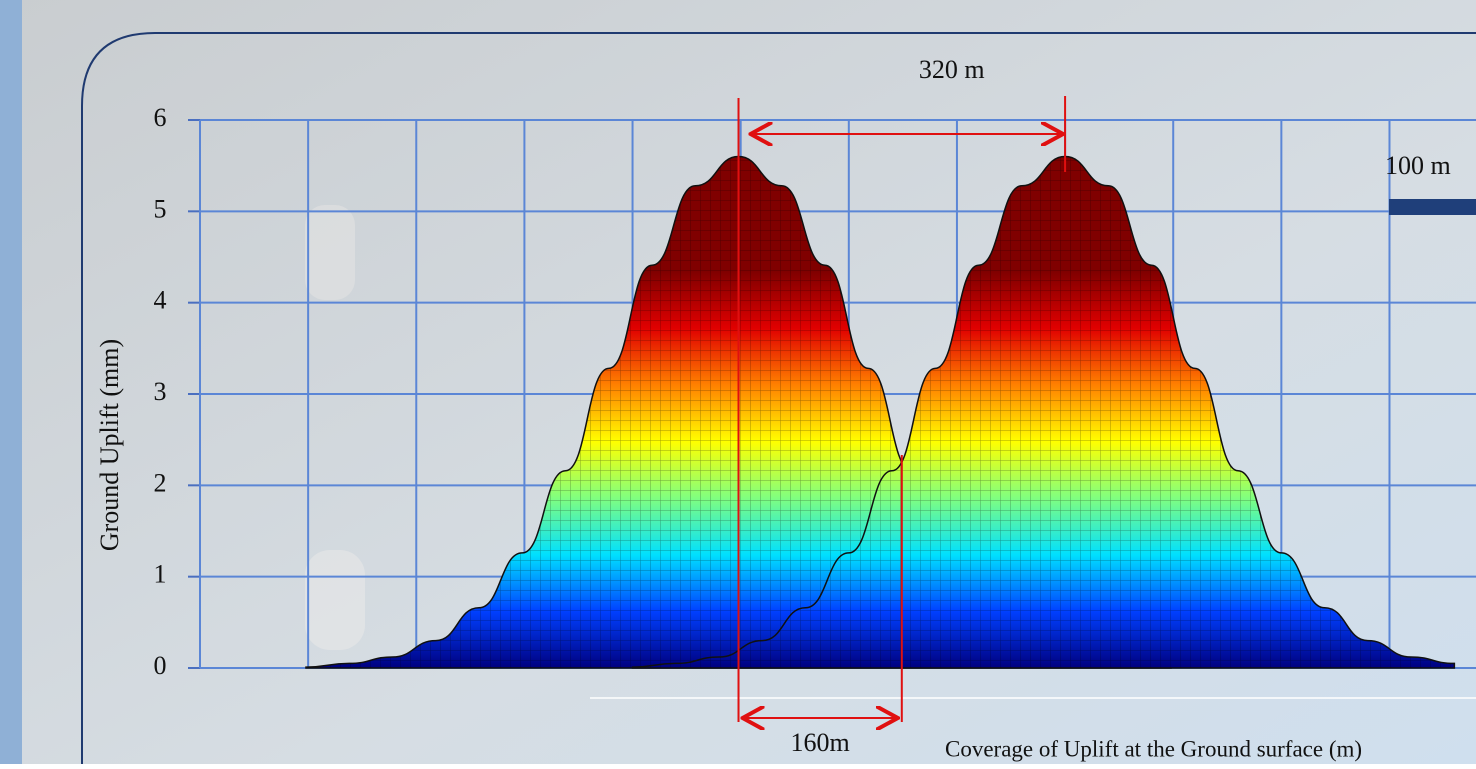  I want to click on y-tick-label: 2, so click(160, 482).